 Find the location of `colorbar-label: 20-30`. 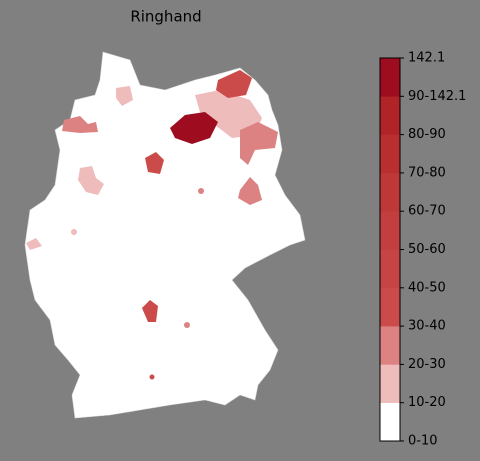

colorbar-label: 20-30 is located at coordinates (427, 364).